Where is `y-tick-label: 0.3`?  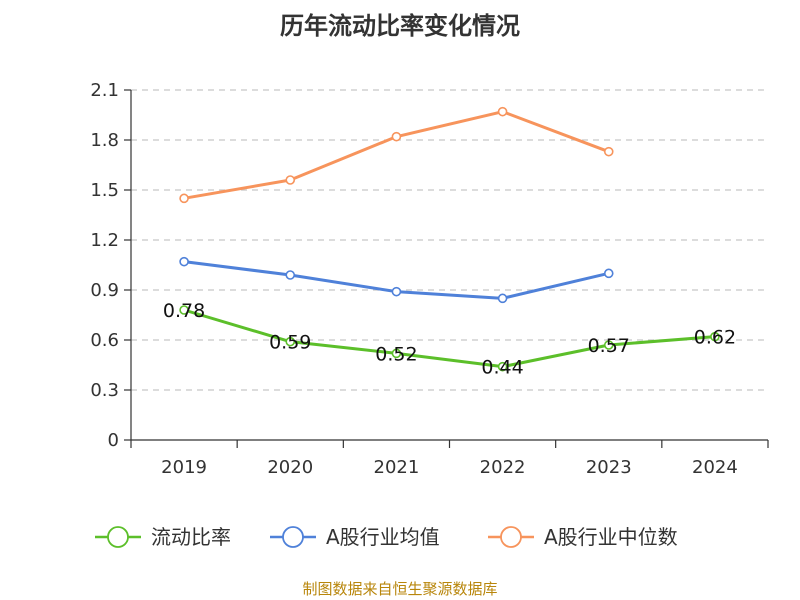
y-tick-label: 0.3 is located at coordinates (104, 390).